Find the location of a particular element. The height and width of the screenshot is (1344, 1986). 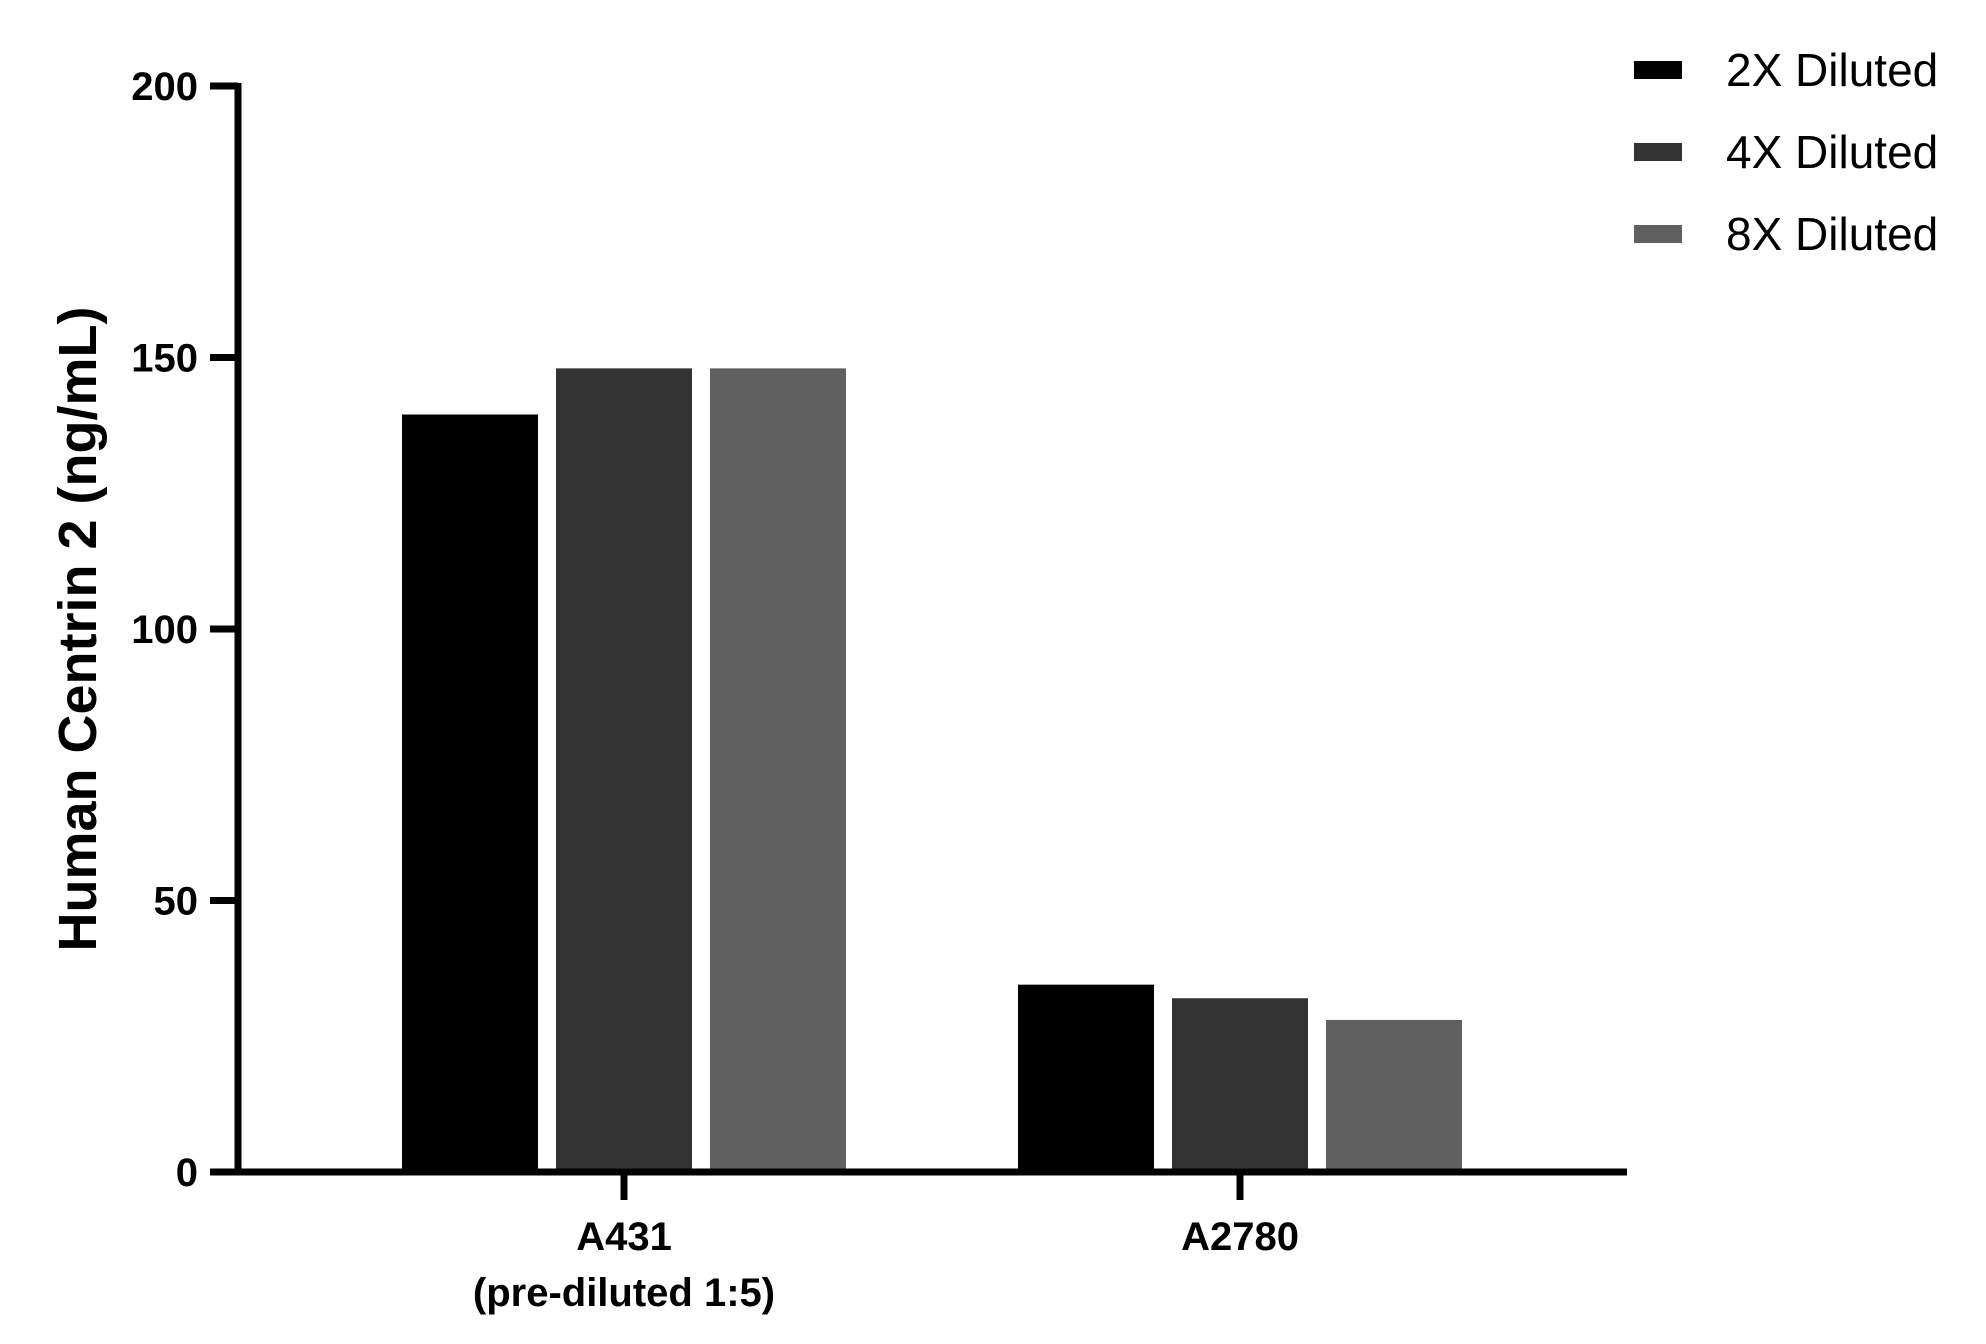

y-tick-label: 200 is located at coordinates (164, 87).